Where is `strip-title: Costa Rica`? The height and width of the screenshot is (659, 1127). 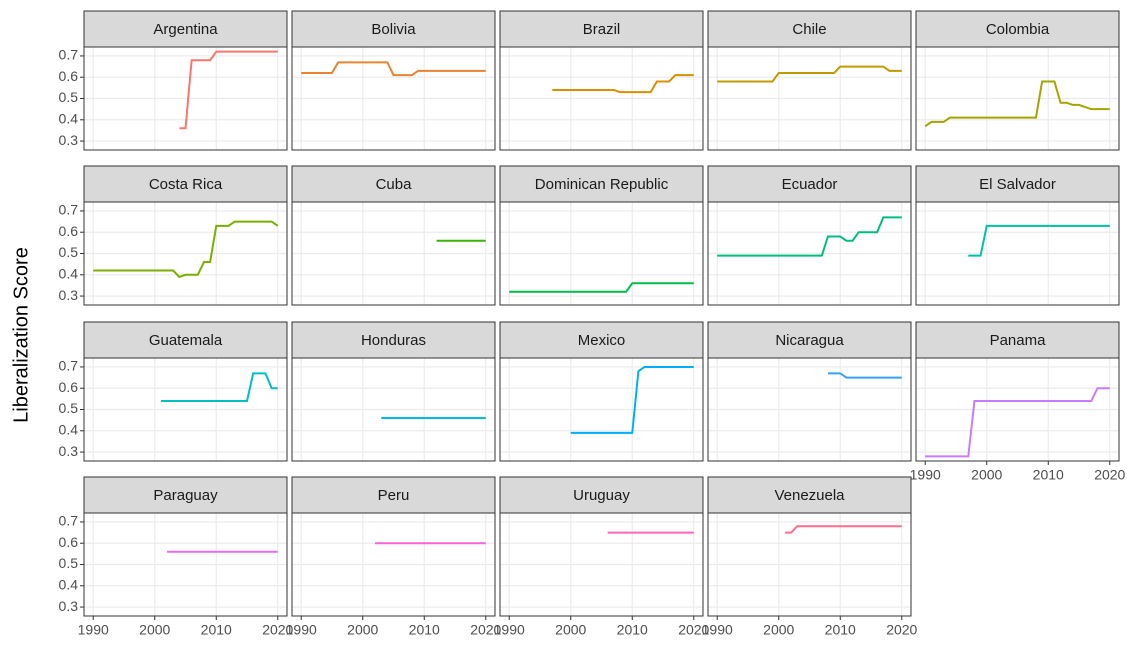
strip-title: Costa Rica is located at coordinates (186, 184).